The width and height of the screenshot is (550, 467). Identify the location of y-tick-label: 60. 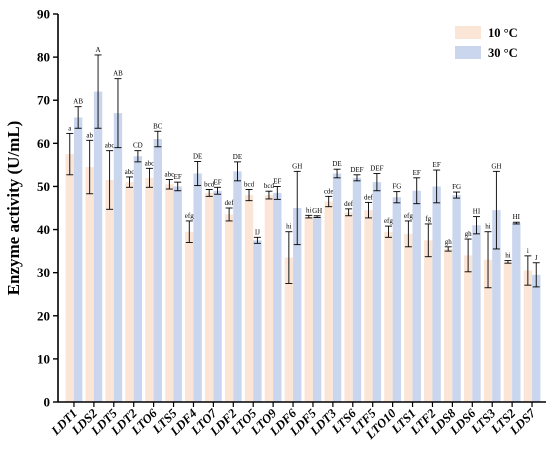
(43, 143).